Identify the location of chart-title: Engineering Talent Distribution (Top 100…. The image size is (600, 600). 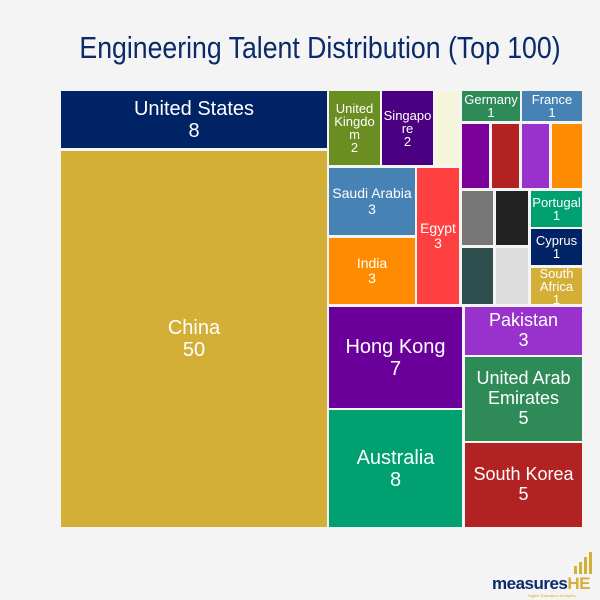
(320, 47).